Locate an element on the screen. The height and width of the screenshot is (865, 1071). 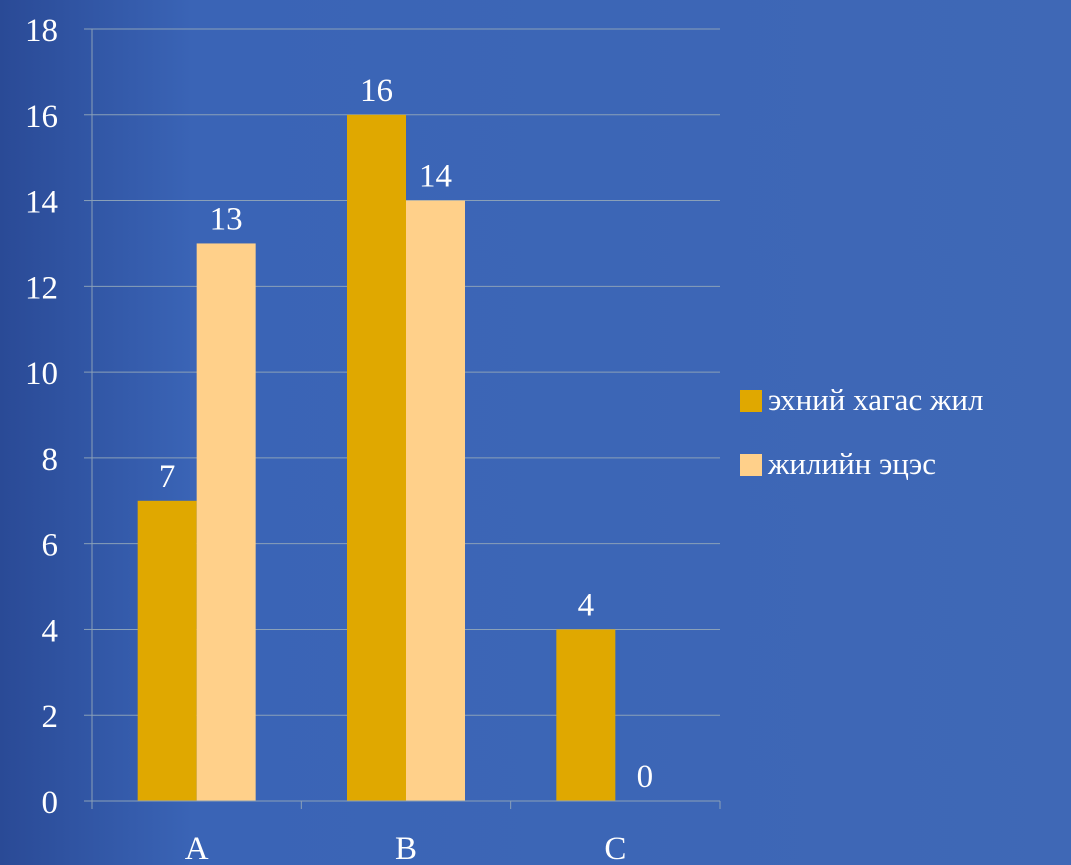
y-tick-label: 12 is located at coordinates (41, 288).